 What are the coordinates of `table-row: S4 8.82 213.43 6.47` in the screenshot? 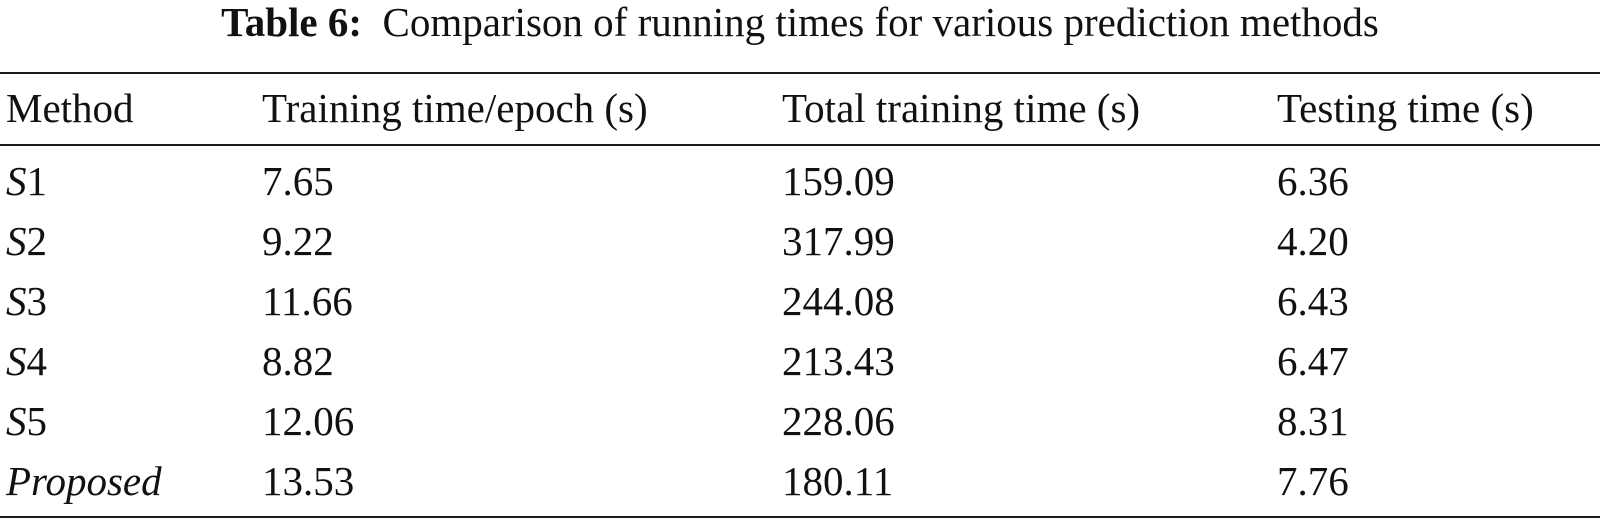 It's located at (800, 361).